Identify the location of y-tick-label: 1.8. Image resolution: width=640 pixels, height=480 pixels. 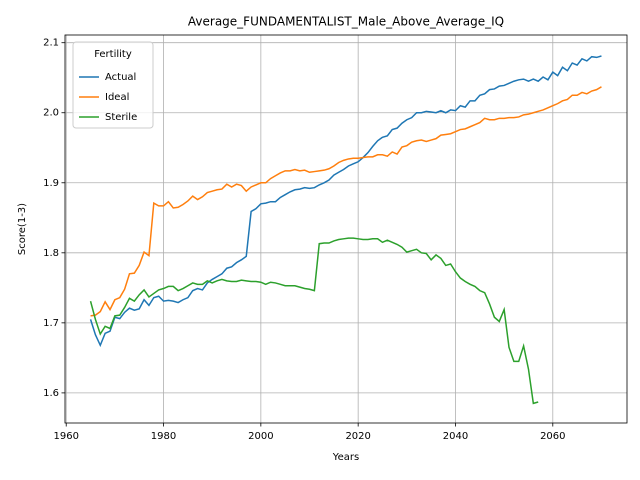
(51, 253).